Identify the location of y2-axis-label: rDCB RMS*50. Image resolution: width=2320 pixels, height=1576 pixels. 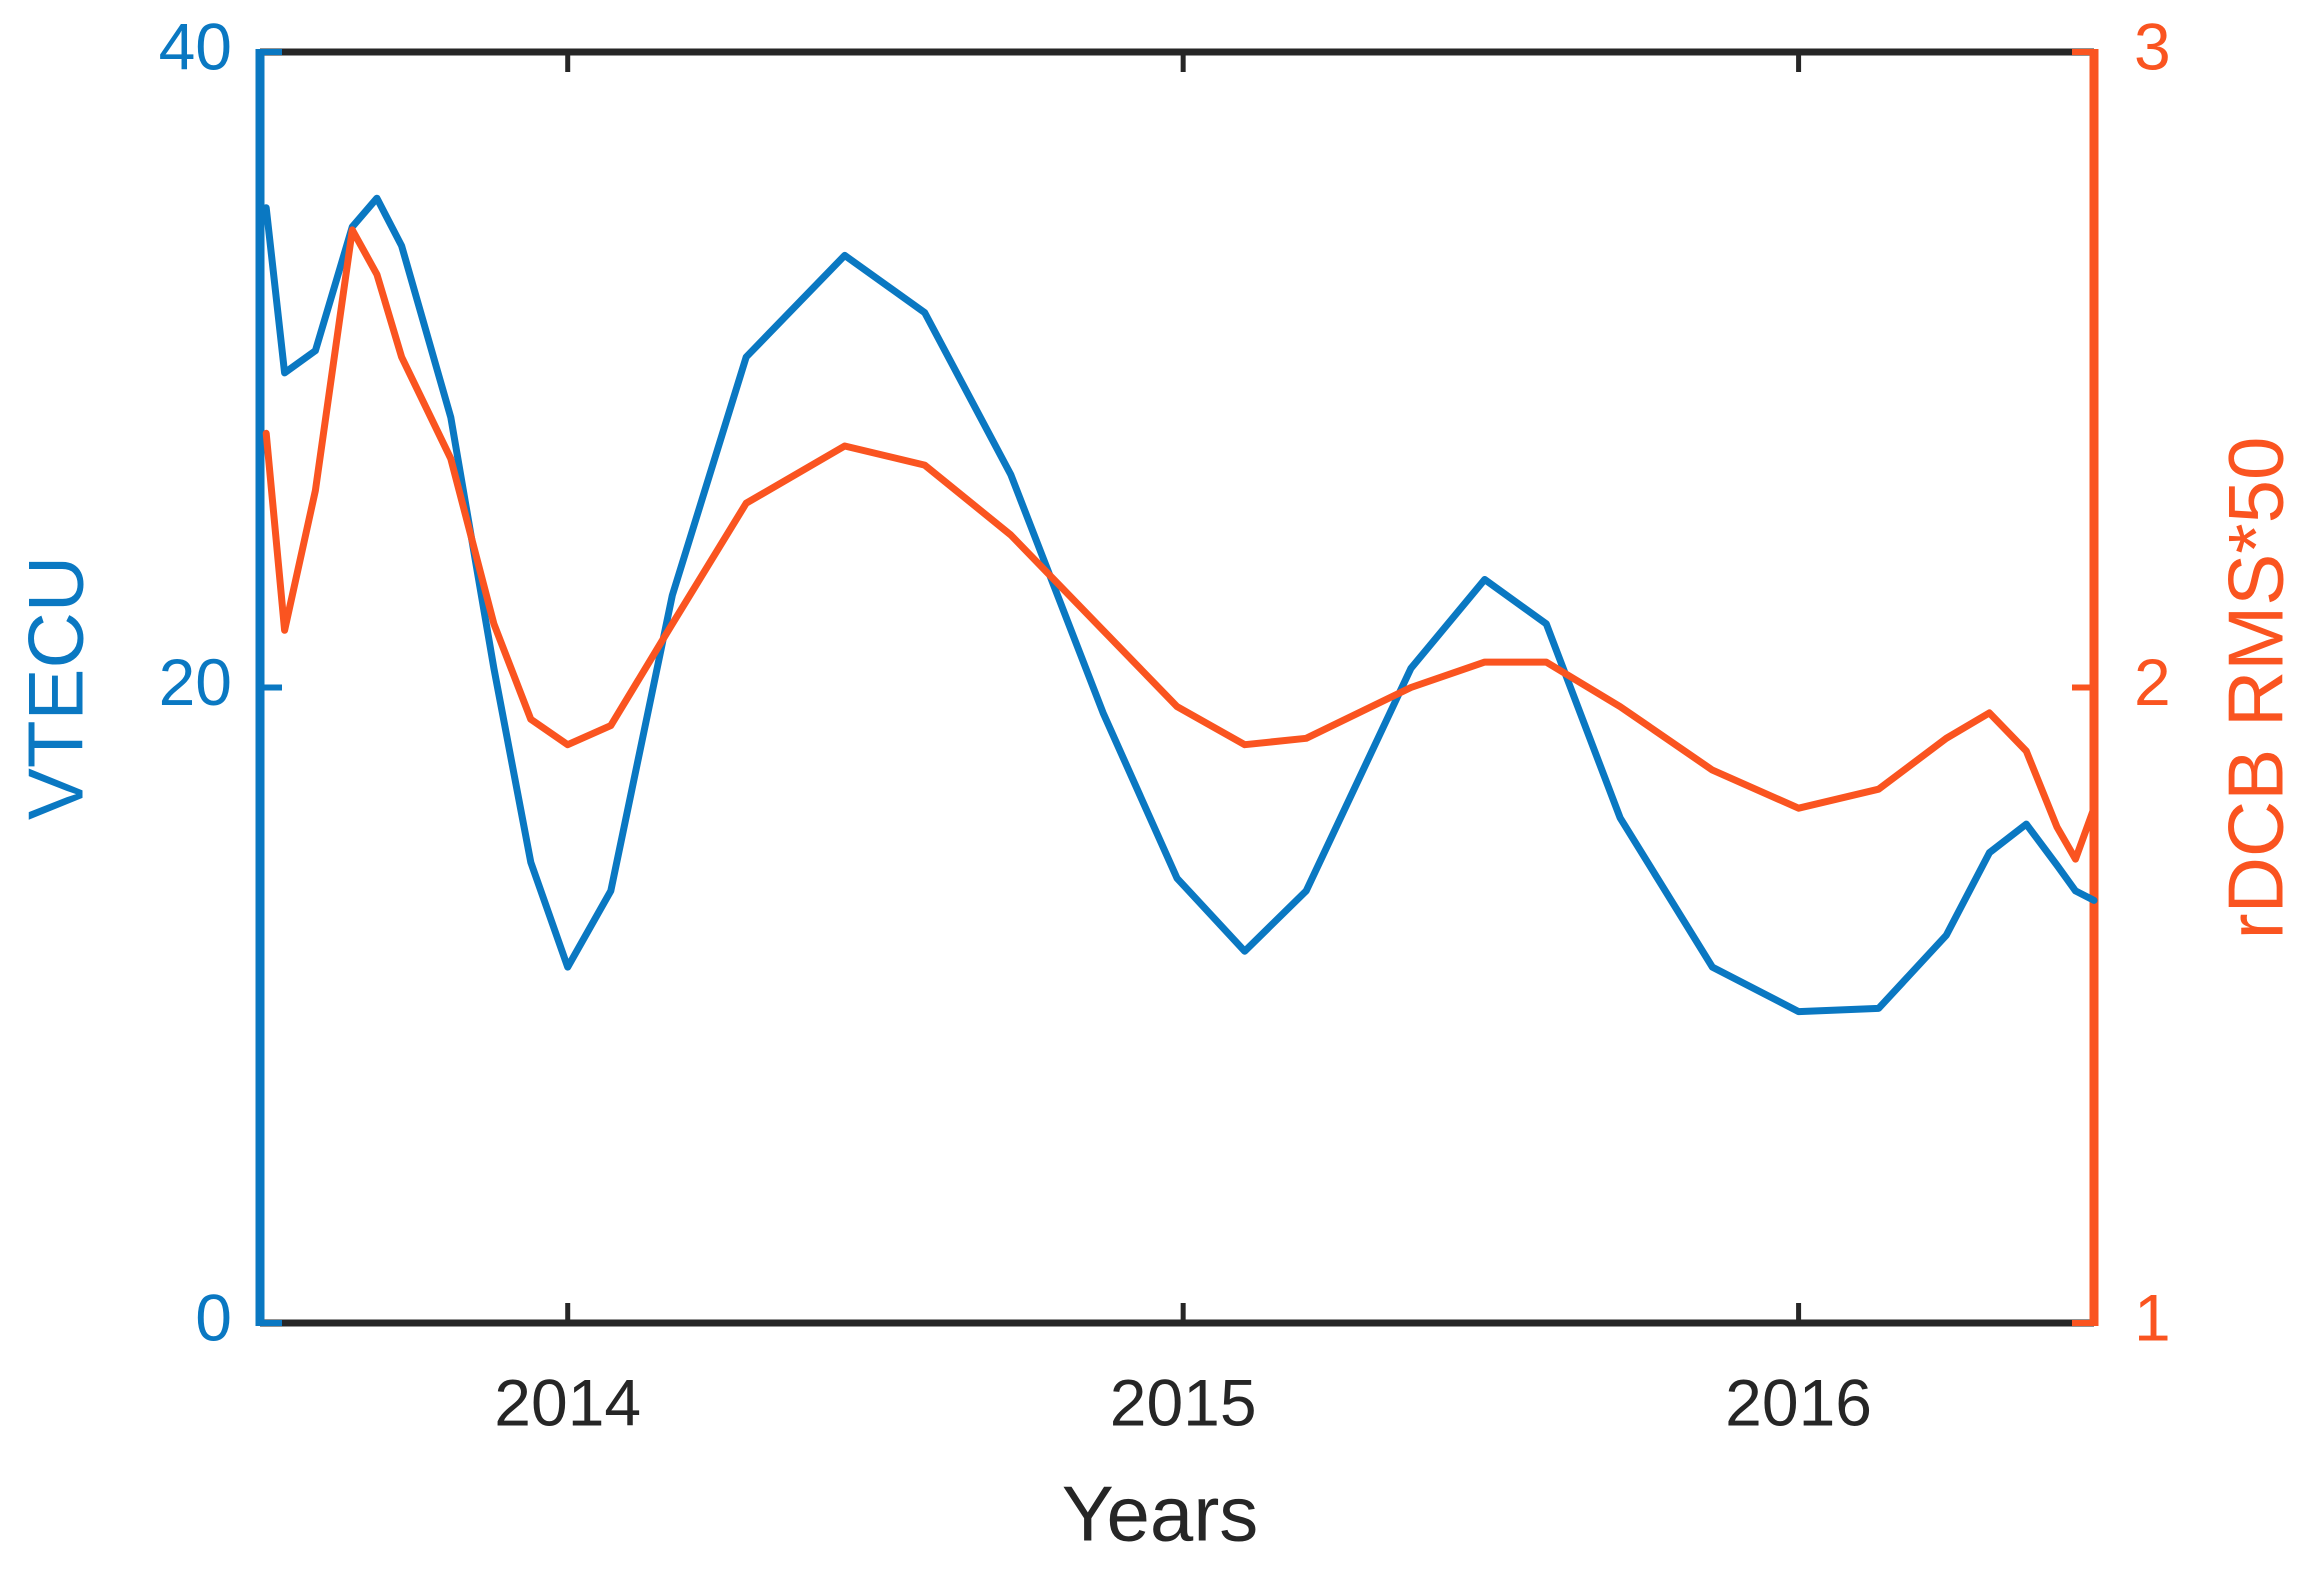
(2256, 688).